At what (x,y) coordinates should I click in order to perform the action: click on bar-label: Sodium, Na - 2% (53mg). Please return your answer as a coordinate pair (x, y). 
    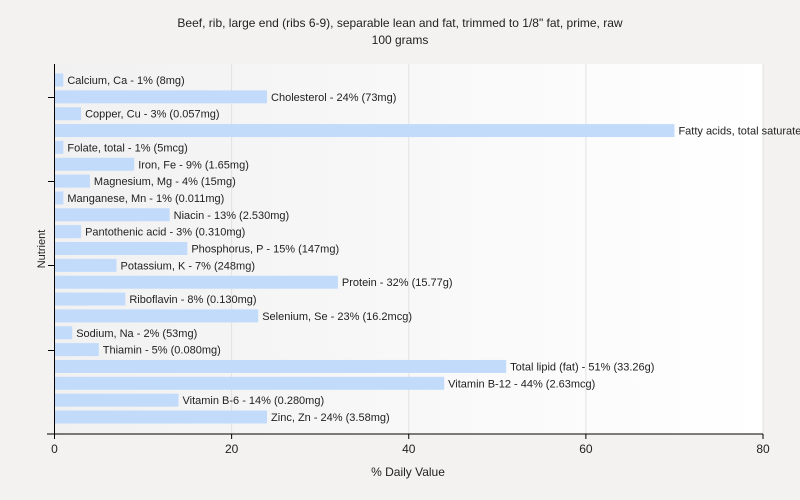
    Looking at the image, I should click on (136, 334).